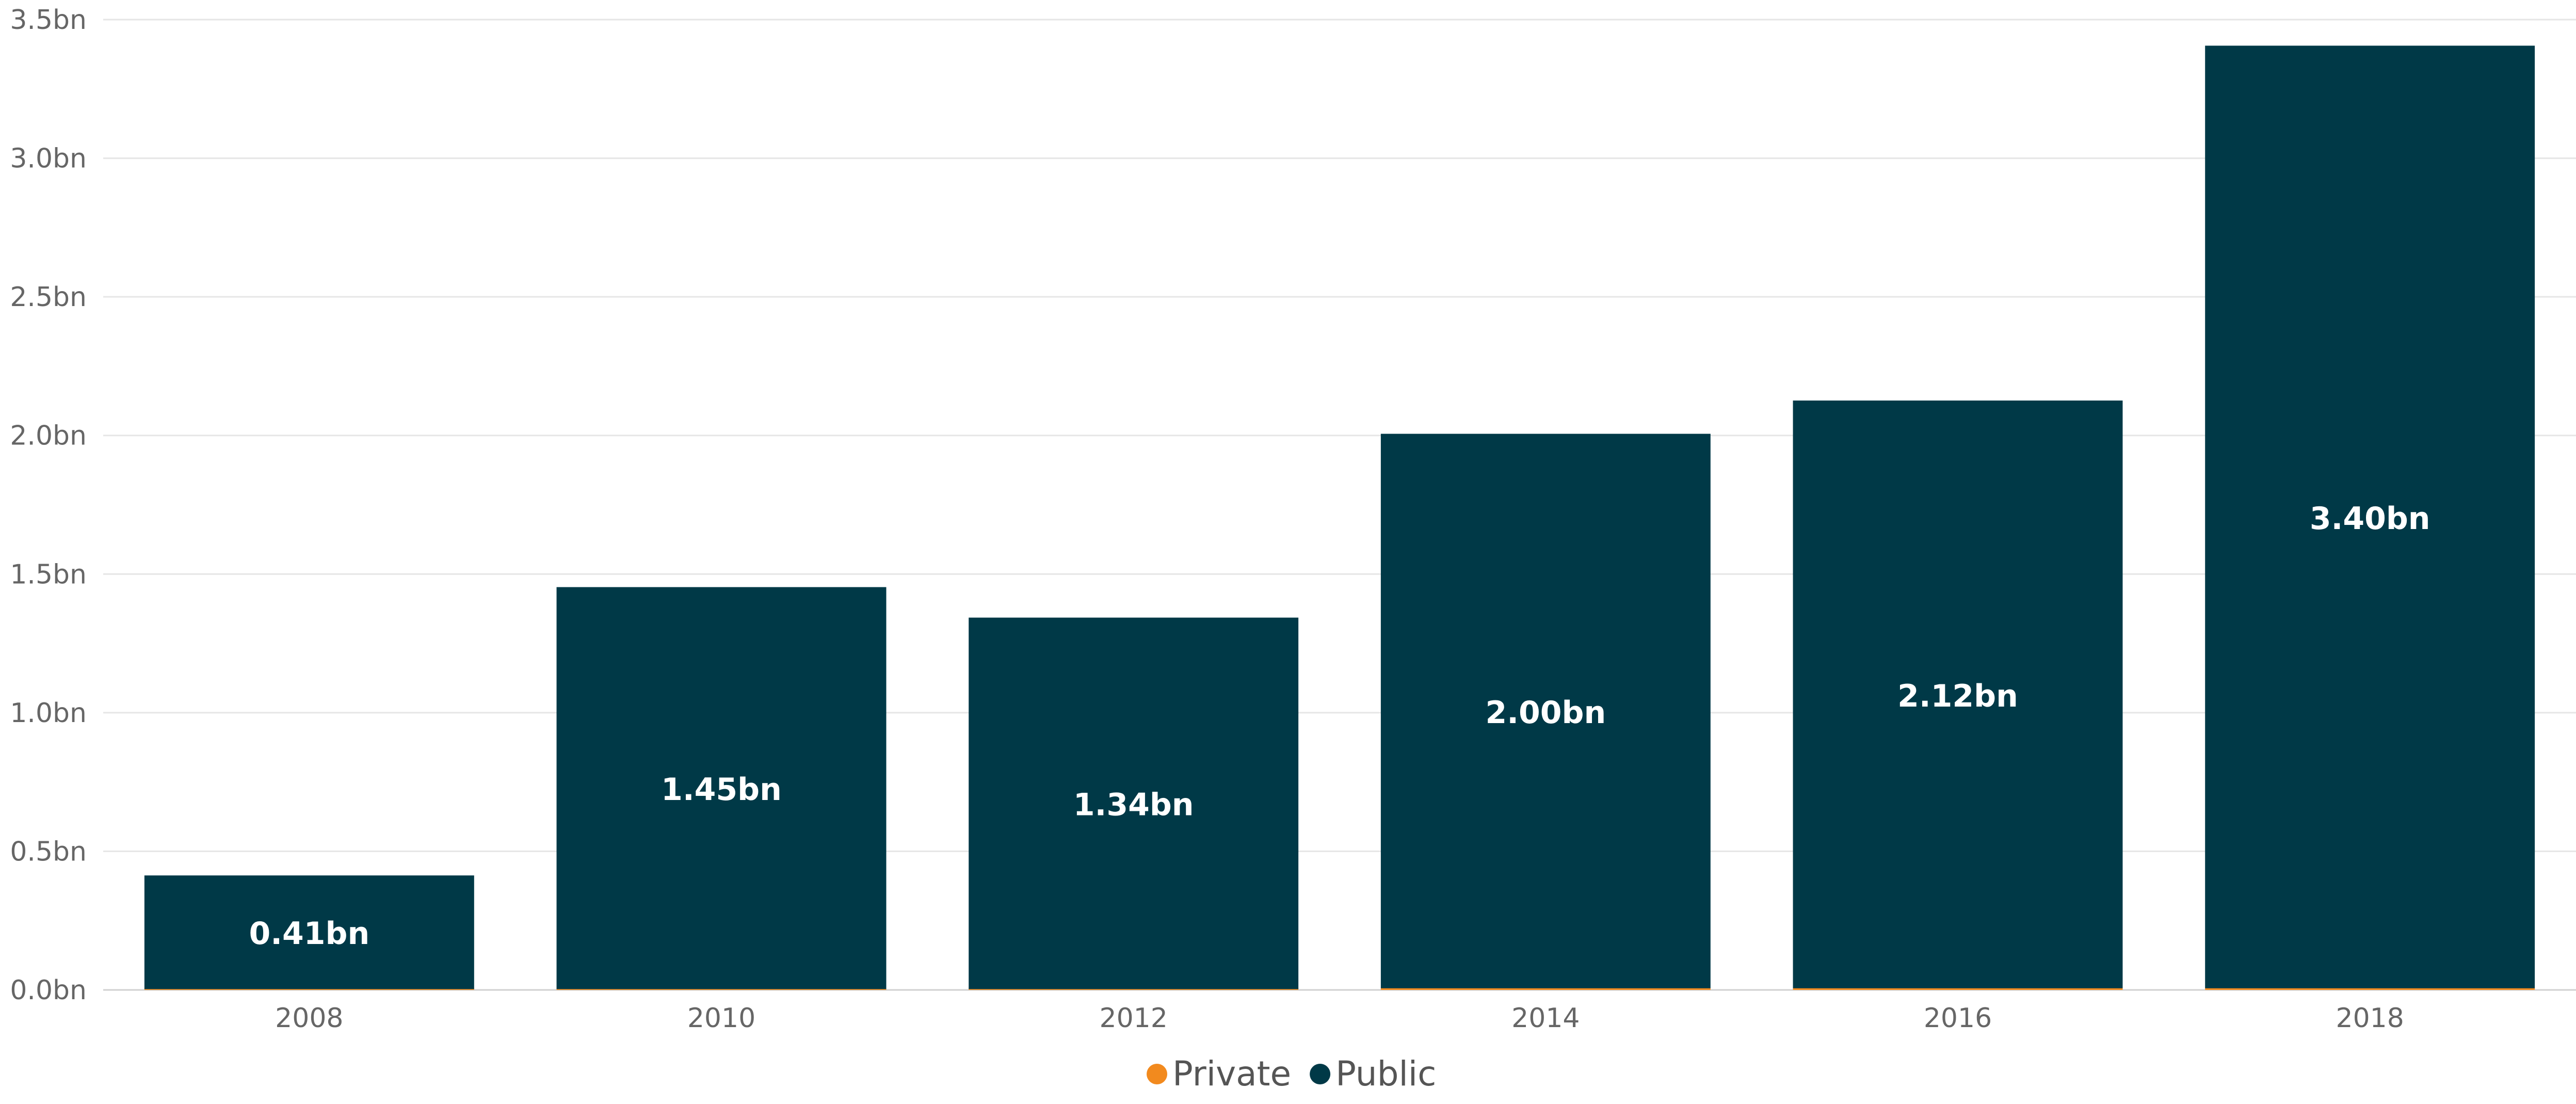 The height and width of the screenshot is (1104, 2576). I want to click on data-label: 2.00bn, so click(1546, 713).